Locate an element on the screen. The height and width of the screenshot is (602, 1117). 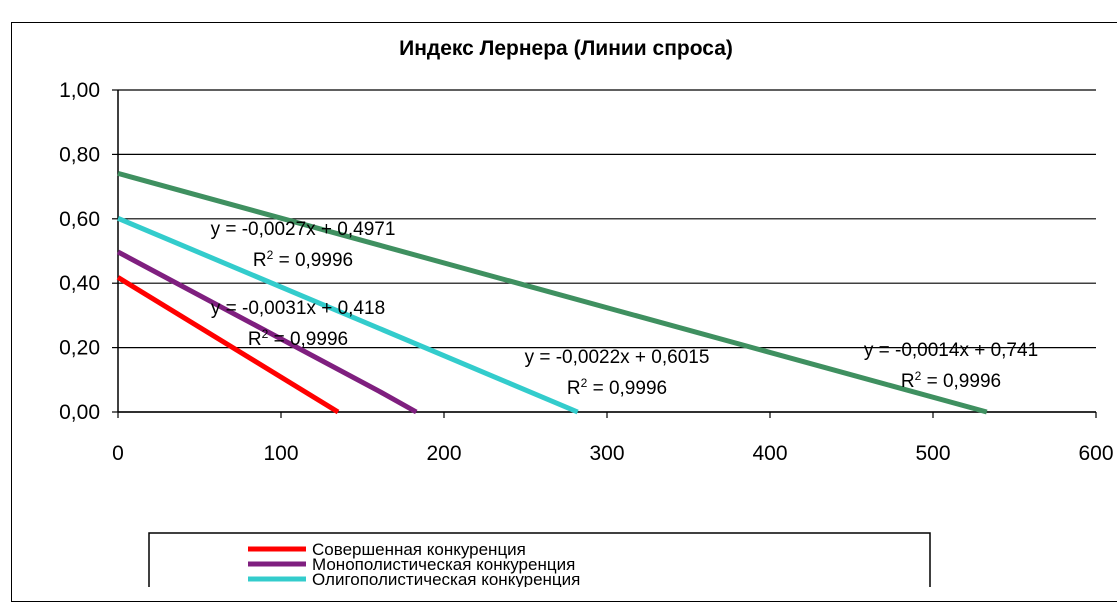
y-tick-label: 1,00 is located at coordinates (79, 90).